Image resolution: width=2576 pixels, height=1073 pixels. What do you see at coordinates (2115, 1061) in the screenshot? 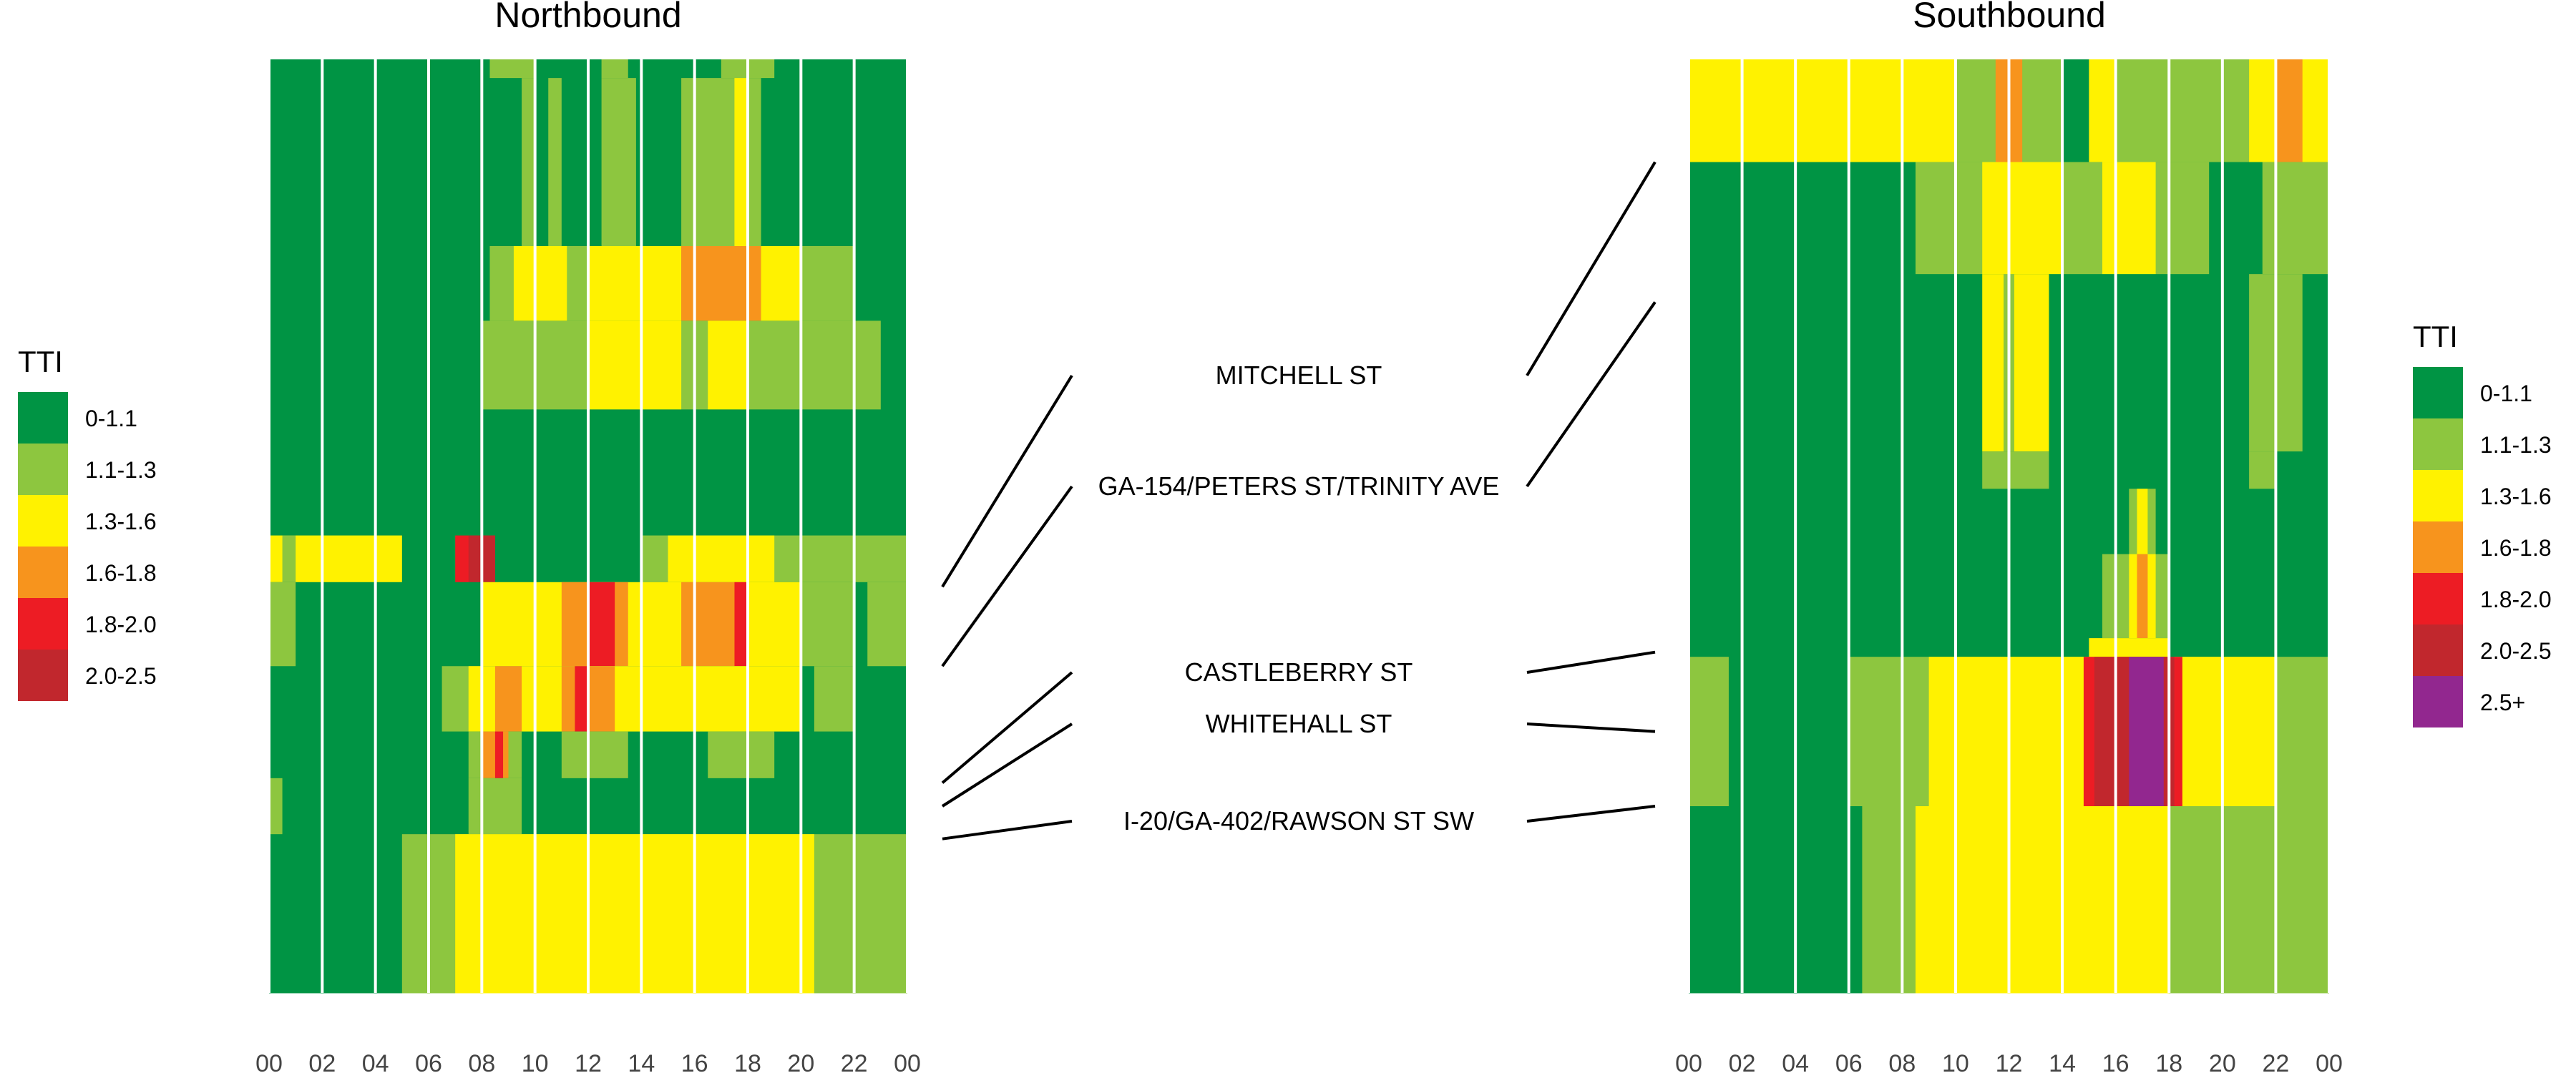
I see `x-tick-label-p1-8: 16` at bounding box center [2115, 1061].